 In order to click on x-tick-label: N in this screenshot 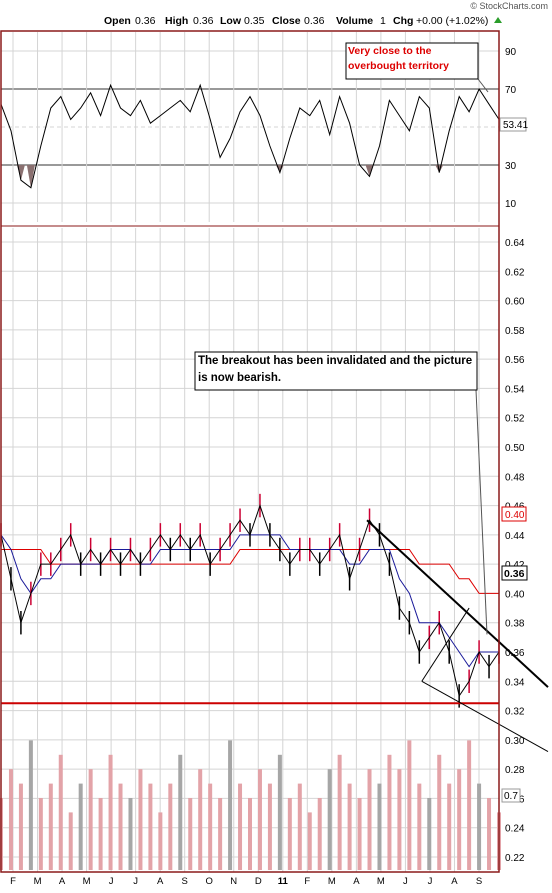, I will do `click(233, 881)`.